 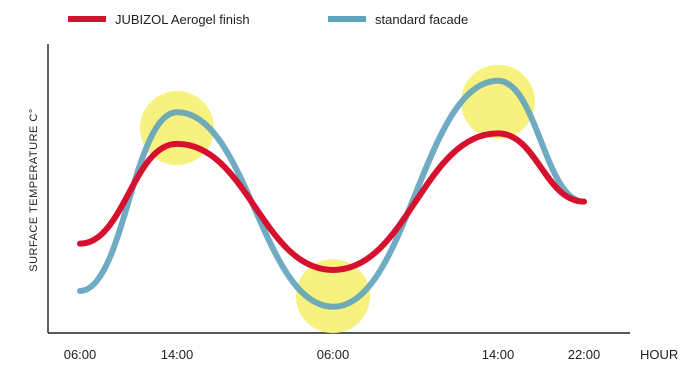 What do you see at coordinates (421, 19) in the screenshot?
I see `legend-label-standard: standard facade` at bounding box center [421, 19].